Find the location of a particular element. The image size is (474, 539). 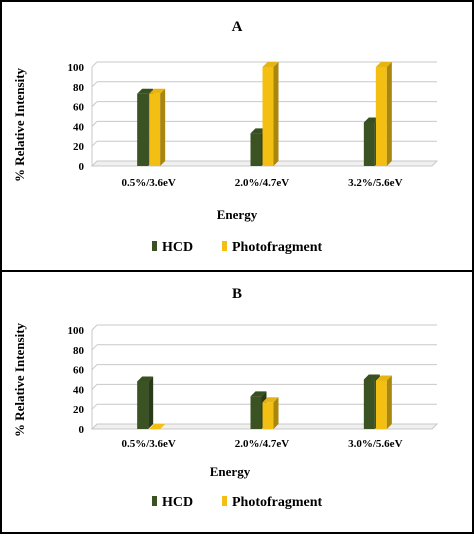

bar-hcd is located at coordinates (145, 402).